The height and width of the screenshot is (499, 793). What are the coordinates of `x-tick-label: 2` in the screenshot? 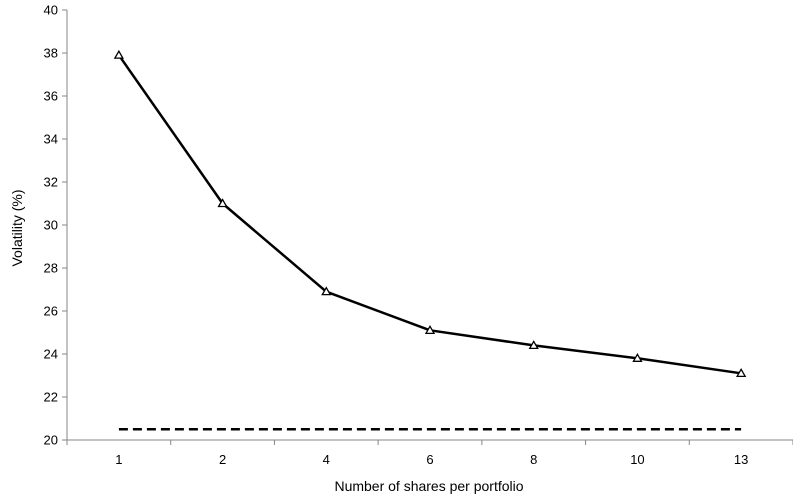 It's located at (222, 459).